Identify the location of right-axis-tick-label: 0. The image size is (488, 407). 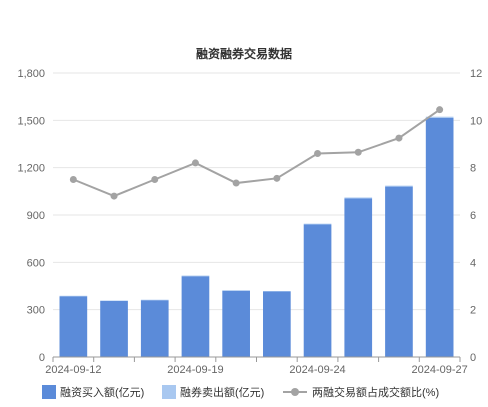
(473, 358).